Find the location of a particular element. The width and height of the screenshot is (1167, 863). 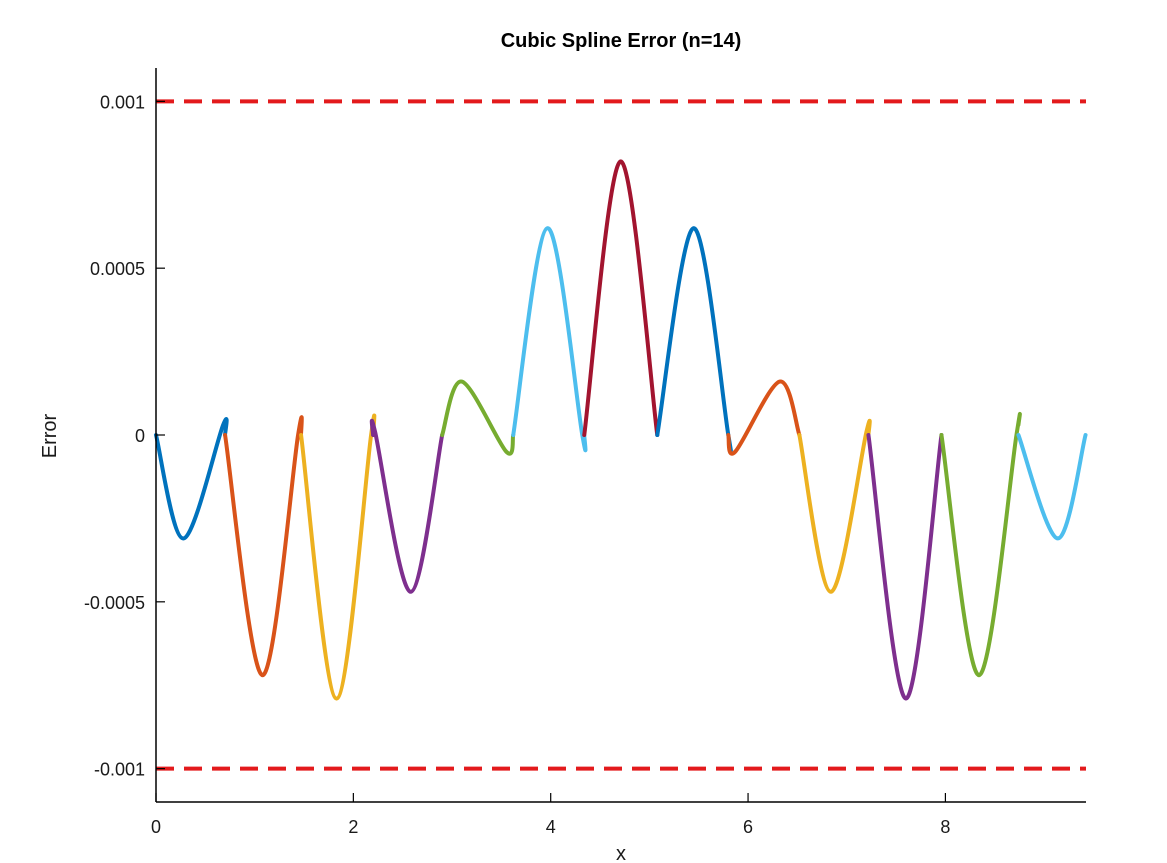

x-tick-label-1: 2 is located at coordinates (353, 827).